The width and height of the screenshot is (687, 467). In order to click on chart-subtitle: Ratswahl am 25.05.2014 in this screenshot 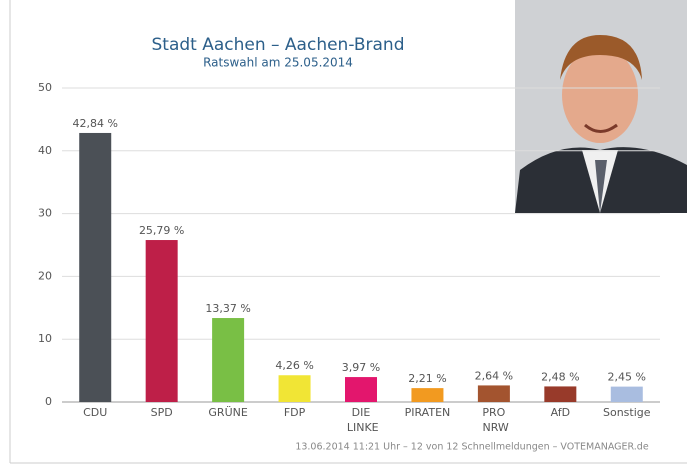, I will do `click(278, 63)`.